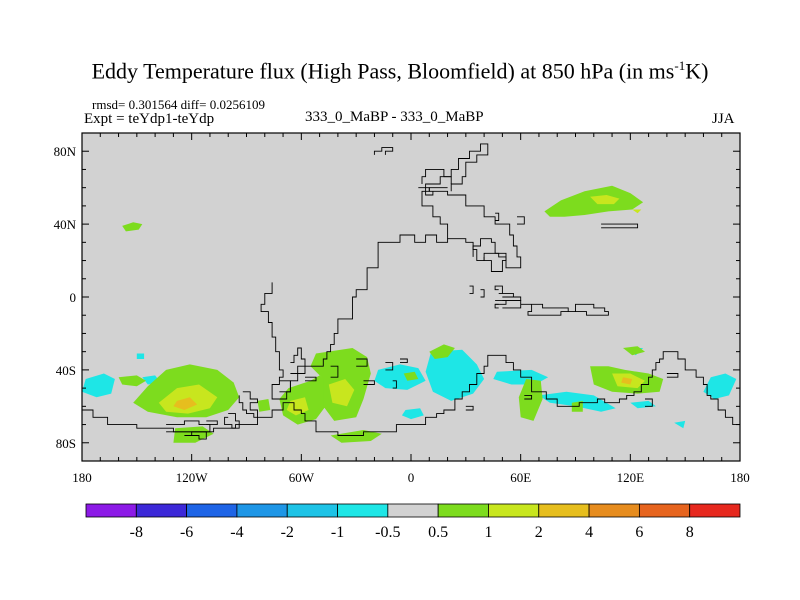  What do you see at coordinates (690, 532) in the screenshot?
I see `colorbar-label: 8` at bounding box center [690, 532].